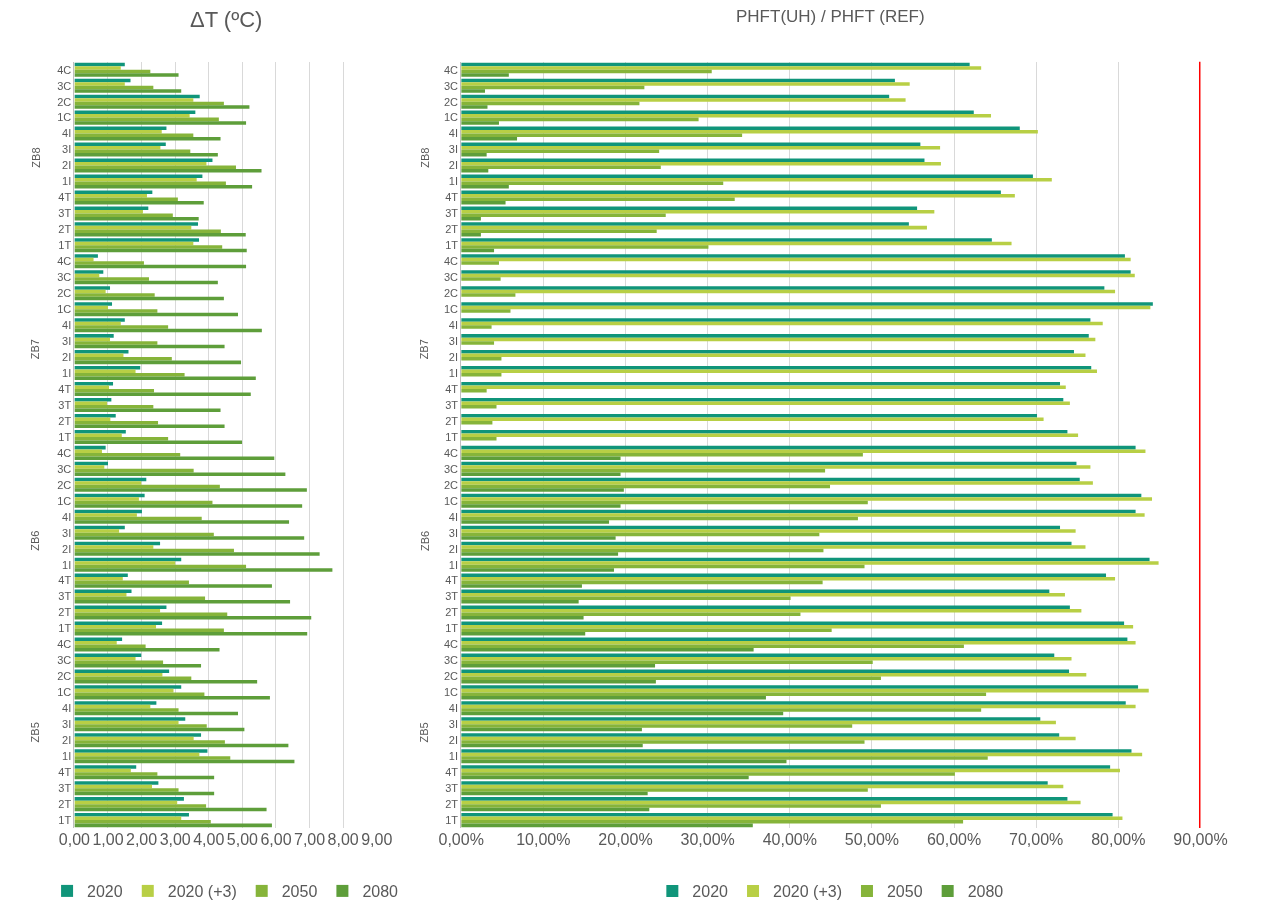 The image size is (1274, 908). What do you see at coordinates (276, 840) in the screenshot?
I see `x-tick-label: 6,00` at bounding box center [276, 840].